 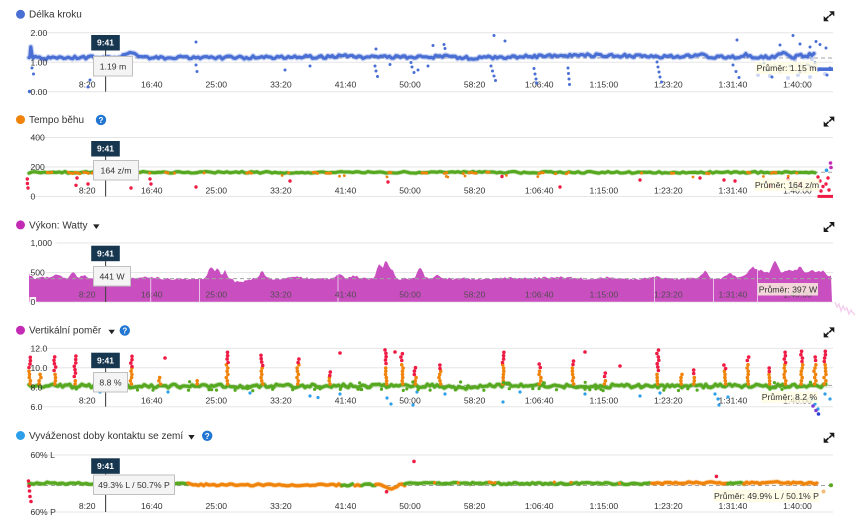 I want to click on svg-text: Průměr: 164 z/m, so click(x=787, y=185).